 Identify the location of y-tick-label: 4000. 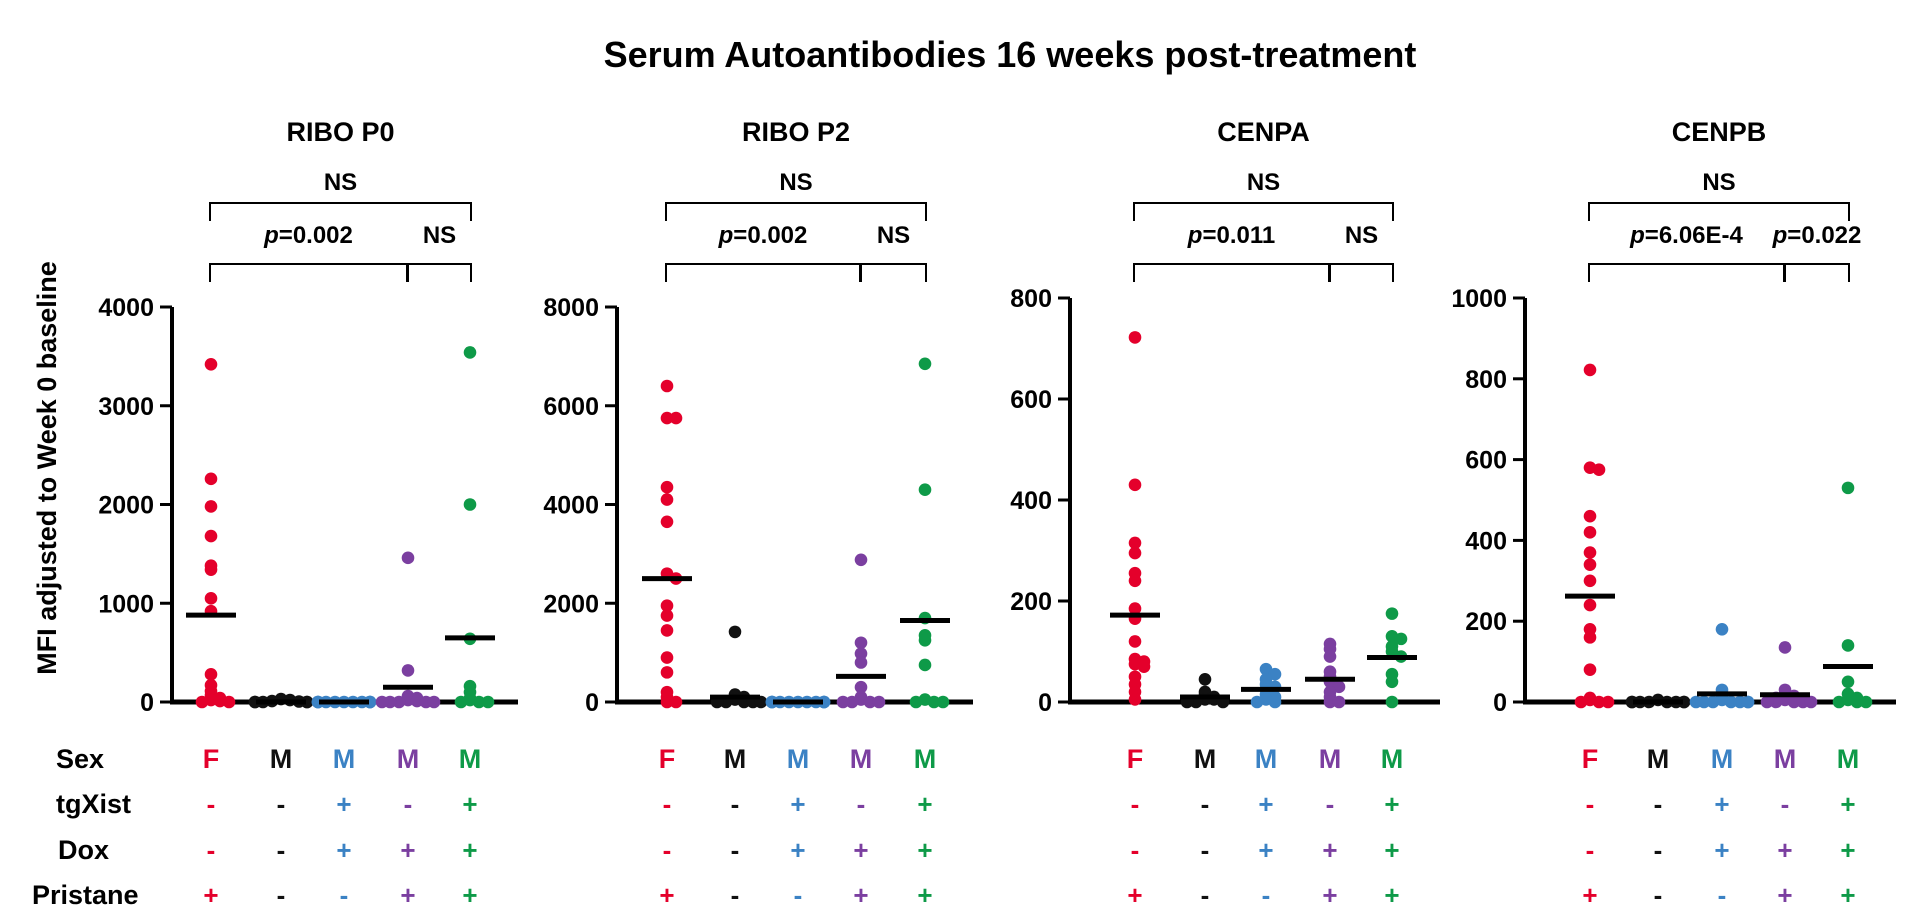
(571, 506).